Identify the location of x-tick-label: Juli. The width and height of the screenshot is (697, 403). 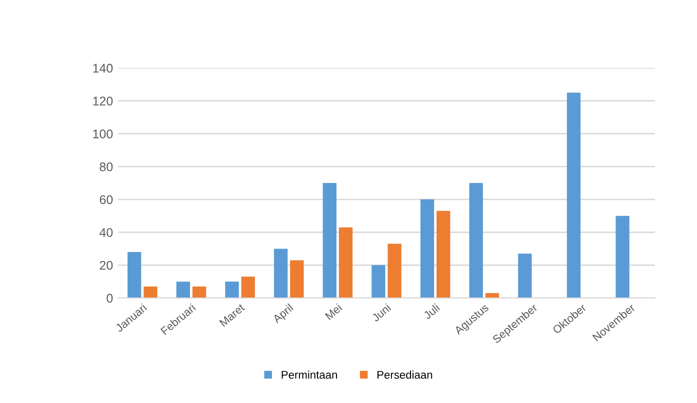
(431, 311).